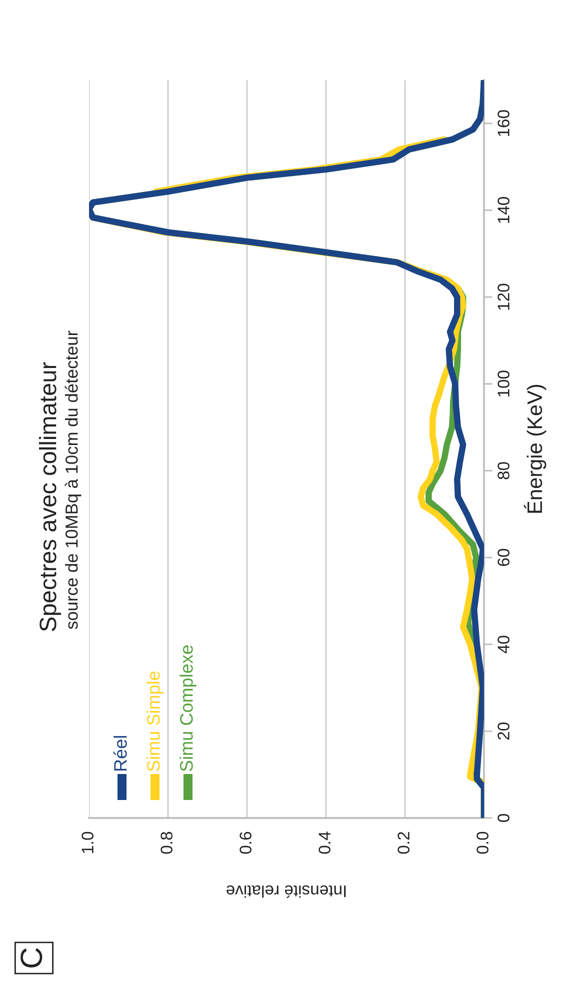 This screenshot has height=996, width=580. What do you see at coordinates (504, 818) in the screenshot?
I see `y-tick-label: 0` at bounding box center [504, 818].